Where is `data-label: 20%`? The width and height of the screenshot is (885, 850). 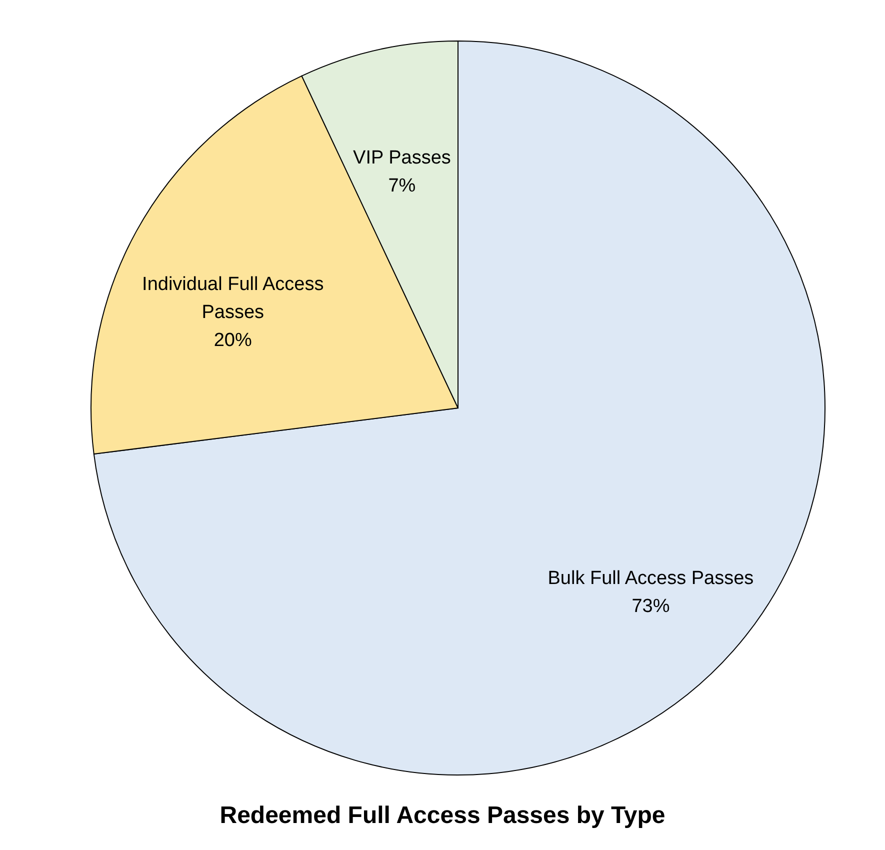 data-label: 20% is located at coordinates (233, 341).